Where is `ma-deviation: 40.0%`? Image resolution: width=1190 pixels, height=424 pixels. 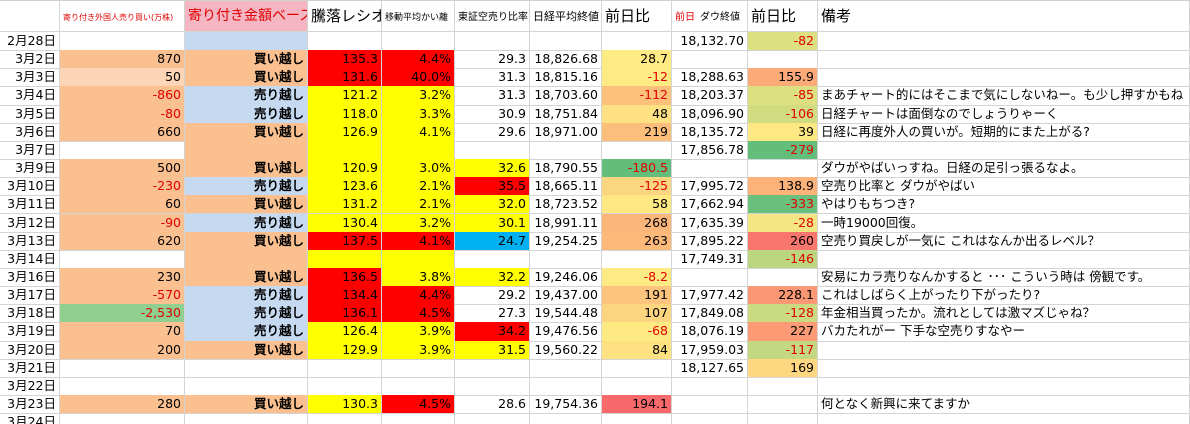
ma-deviation: 40.0% is located at coordinates (418, 78).